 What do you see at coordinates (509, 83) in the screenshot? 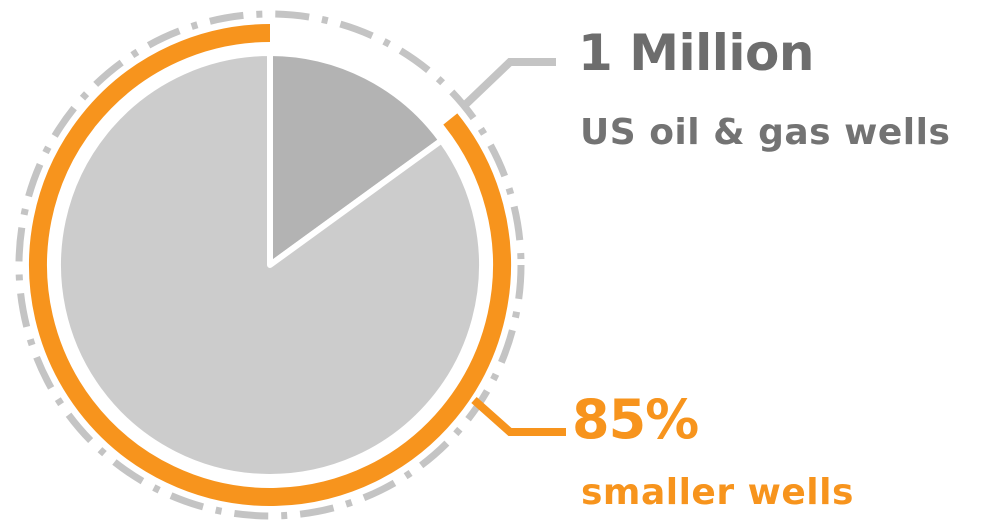
I see `total-leader-line` at bounding box center [509, 83].